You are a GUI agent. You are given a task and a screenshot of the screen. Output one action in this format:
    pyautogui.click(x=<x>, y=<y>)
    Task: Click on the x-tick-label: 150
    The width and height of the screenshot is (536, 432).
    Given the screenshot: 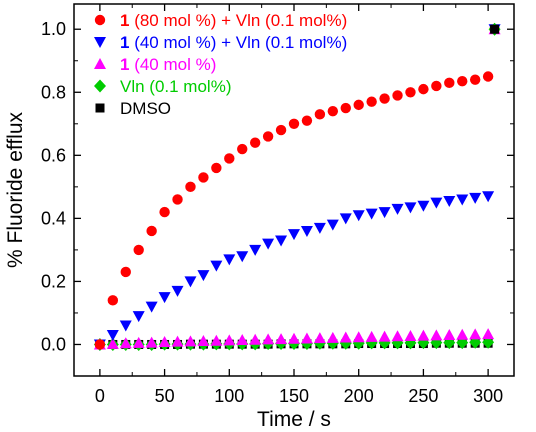 What is the action you would take?
    pyautogui.click(x=294, y=396)
    